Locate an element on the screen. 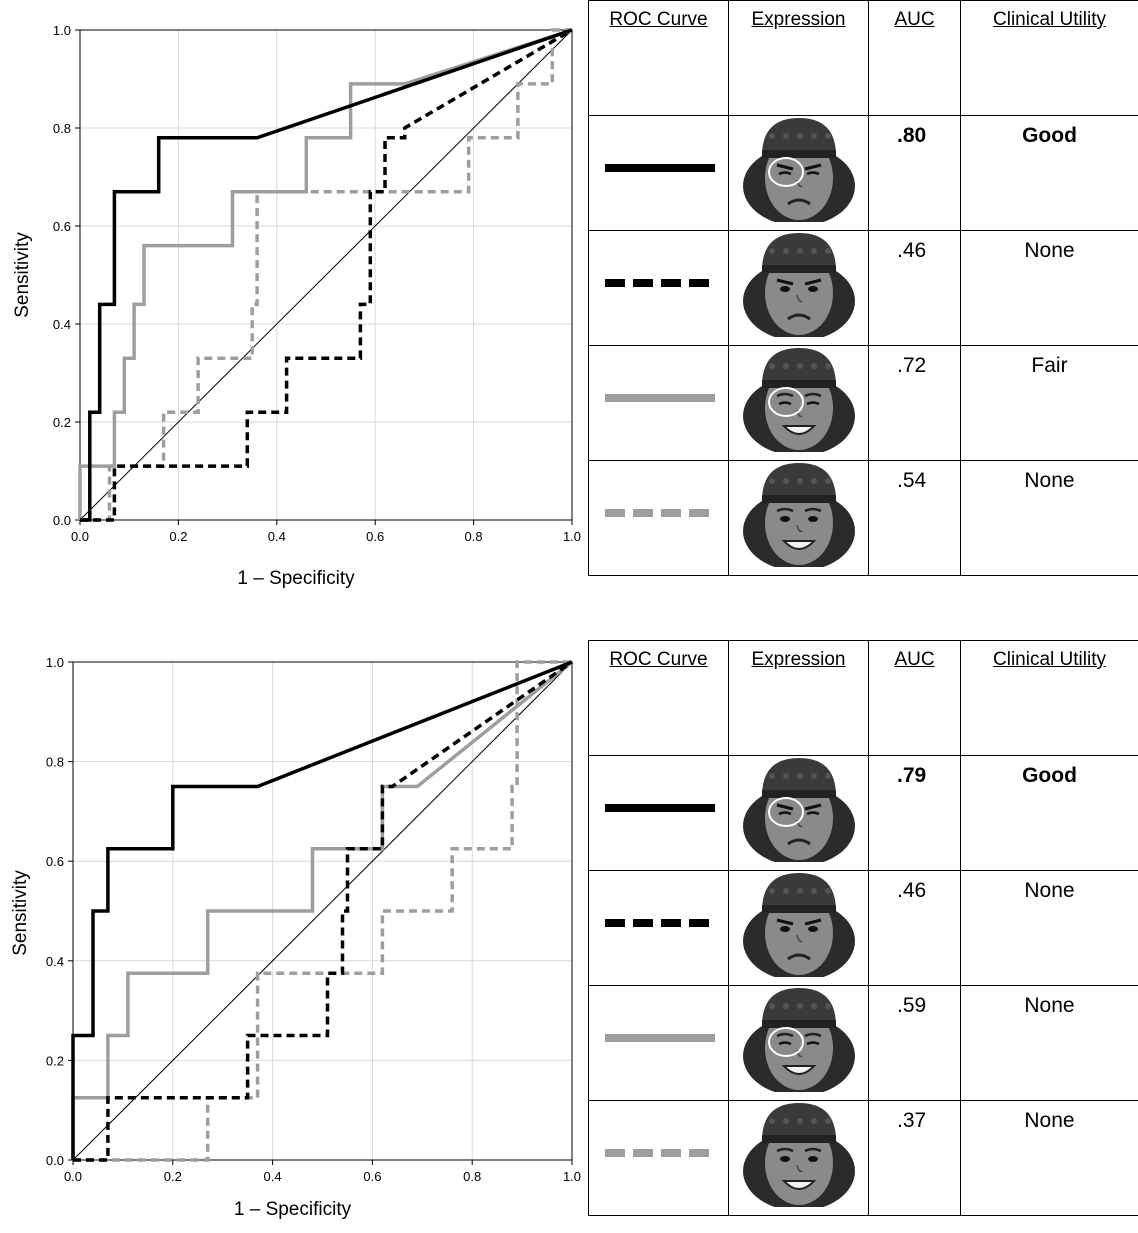 This screenshot has height=1233, width=1138. clinical-utility-value: Fair is located at coordinates (1049, 403).